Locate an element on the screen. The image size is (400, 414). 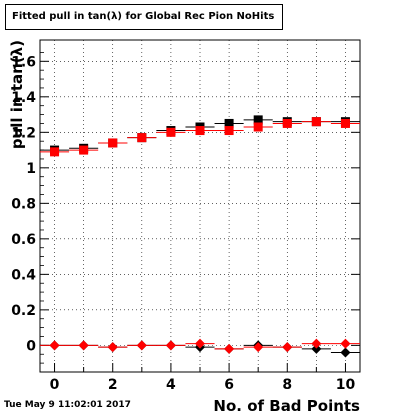
x-tick-label: 0 is located at coordinates (55, 385).